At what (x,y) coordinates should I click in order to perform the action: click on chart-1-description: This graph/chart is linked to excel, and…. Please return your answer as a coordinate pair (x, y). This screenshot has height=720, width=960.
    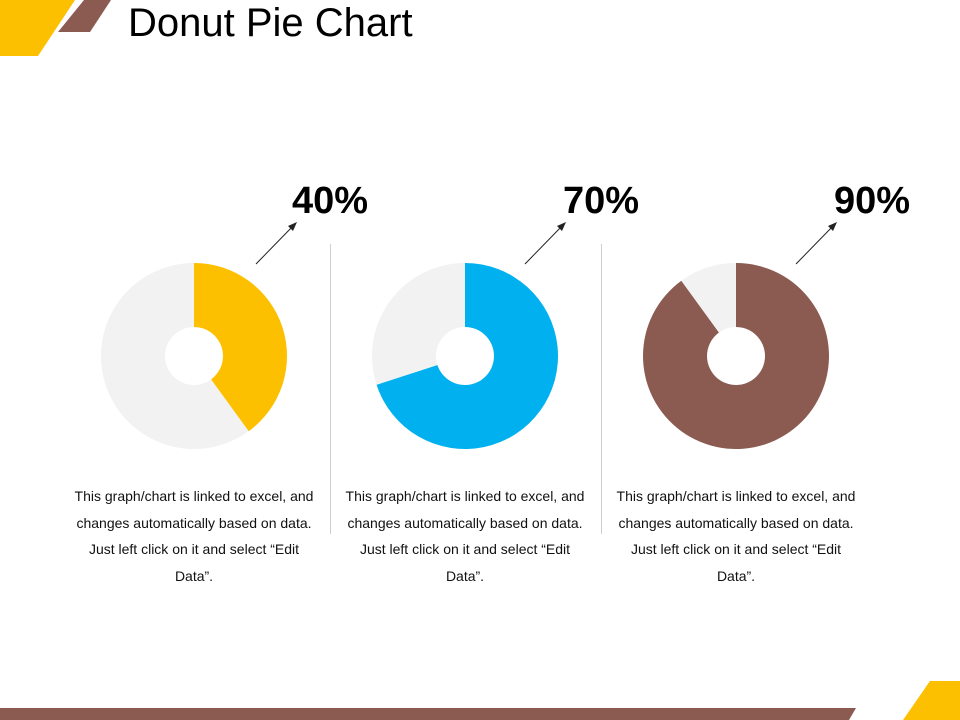
    Looking at the image, I should click on (194, 536).